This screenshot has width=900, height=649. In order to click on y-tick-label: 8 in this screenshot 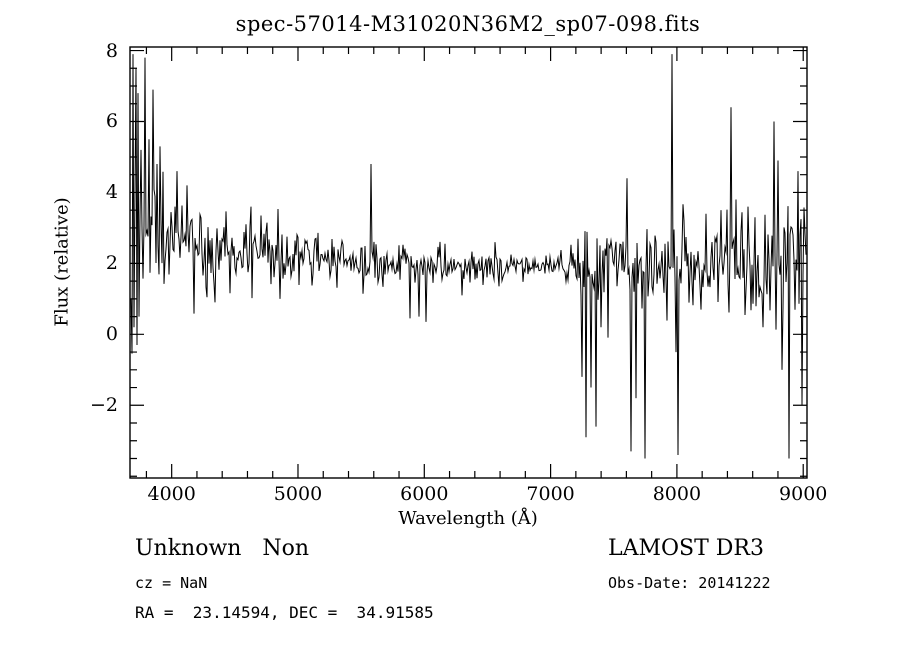, I will do `click(111, 50)`.